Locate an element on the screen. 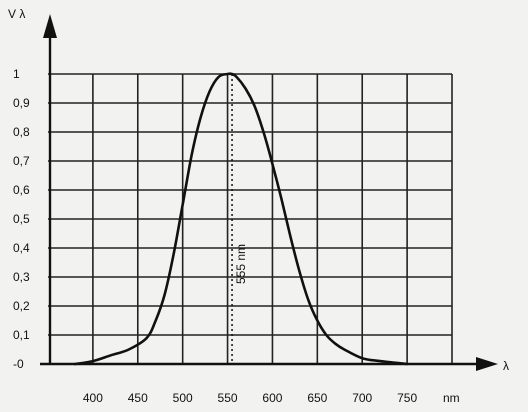 The height and width of the screenshot is (412, 528). x-axis-label: λ is located at coordinates (506, 366).